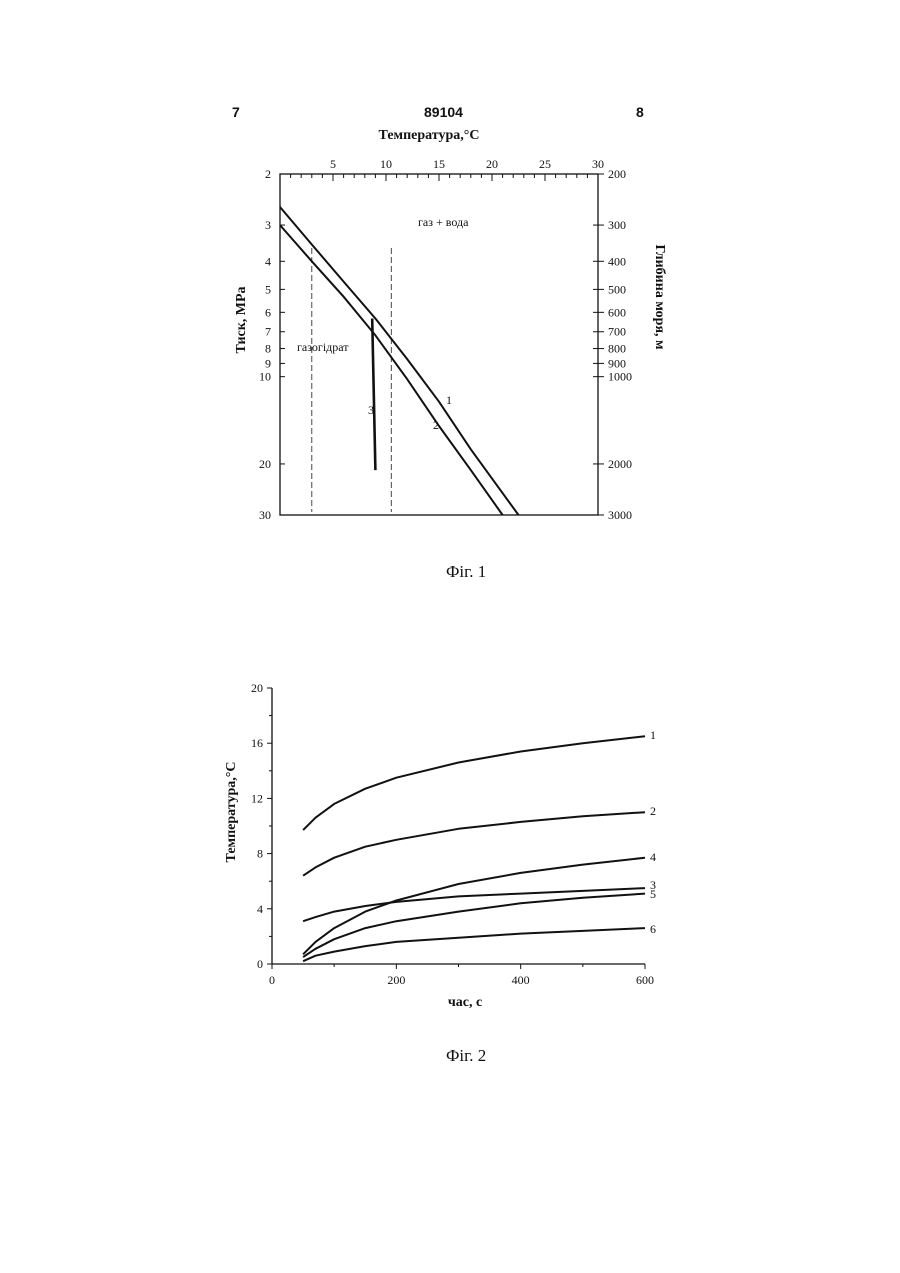 The image size is (900, 1273). I want to click on x-tick-label: 0, so click(272, 980).